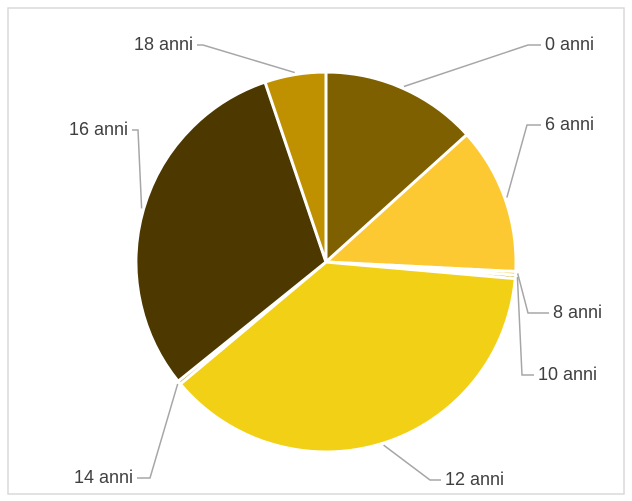 This screenshot has height=501, width=632. Describe the element at coordinates (474, 479) in the screenshot. I see `data-label: 12 anni` at that location.